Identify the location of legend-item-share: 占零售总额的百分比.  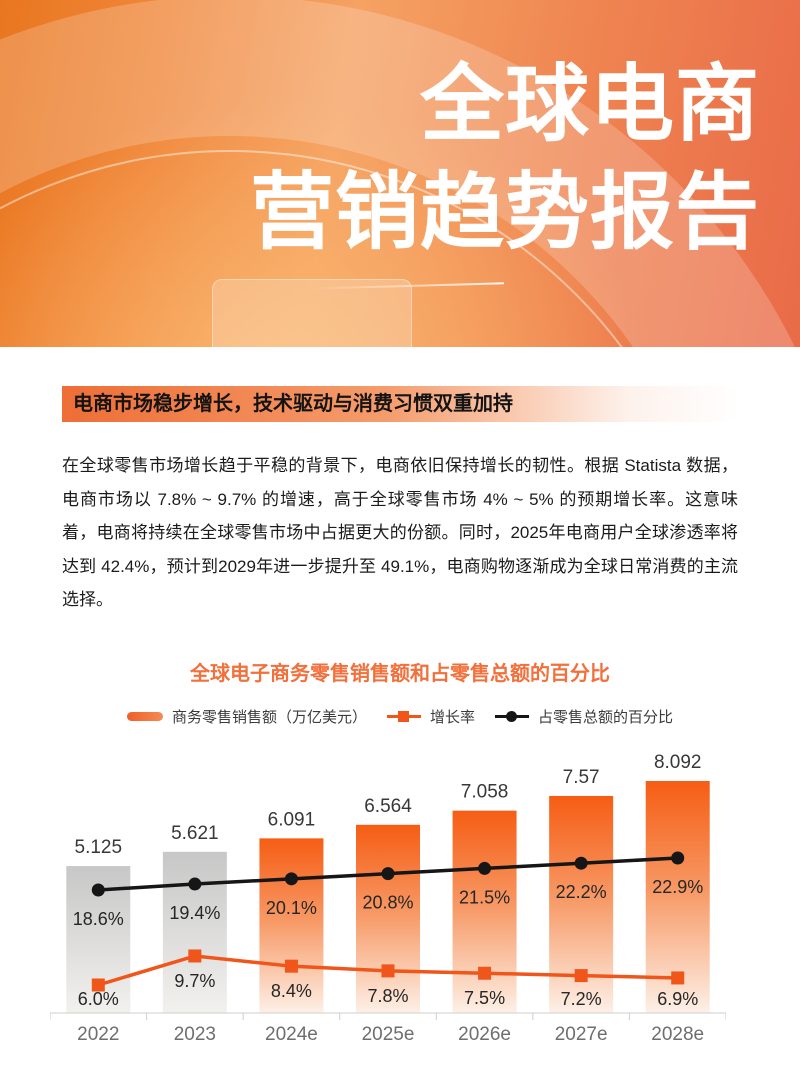
(584, 716).